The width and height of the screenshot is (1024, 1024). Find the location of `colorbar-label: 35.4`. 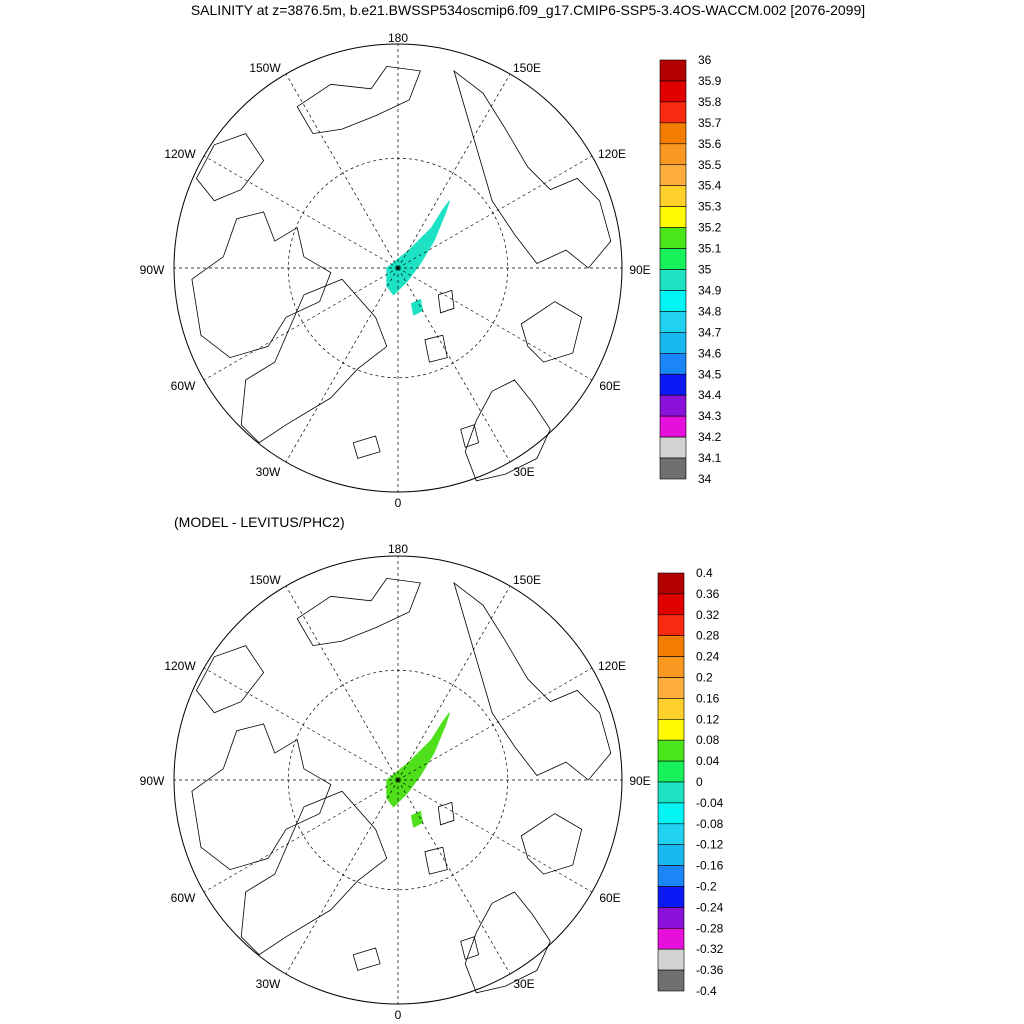

colorbar-label: 35.4 is located at coordinates (710, 186).